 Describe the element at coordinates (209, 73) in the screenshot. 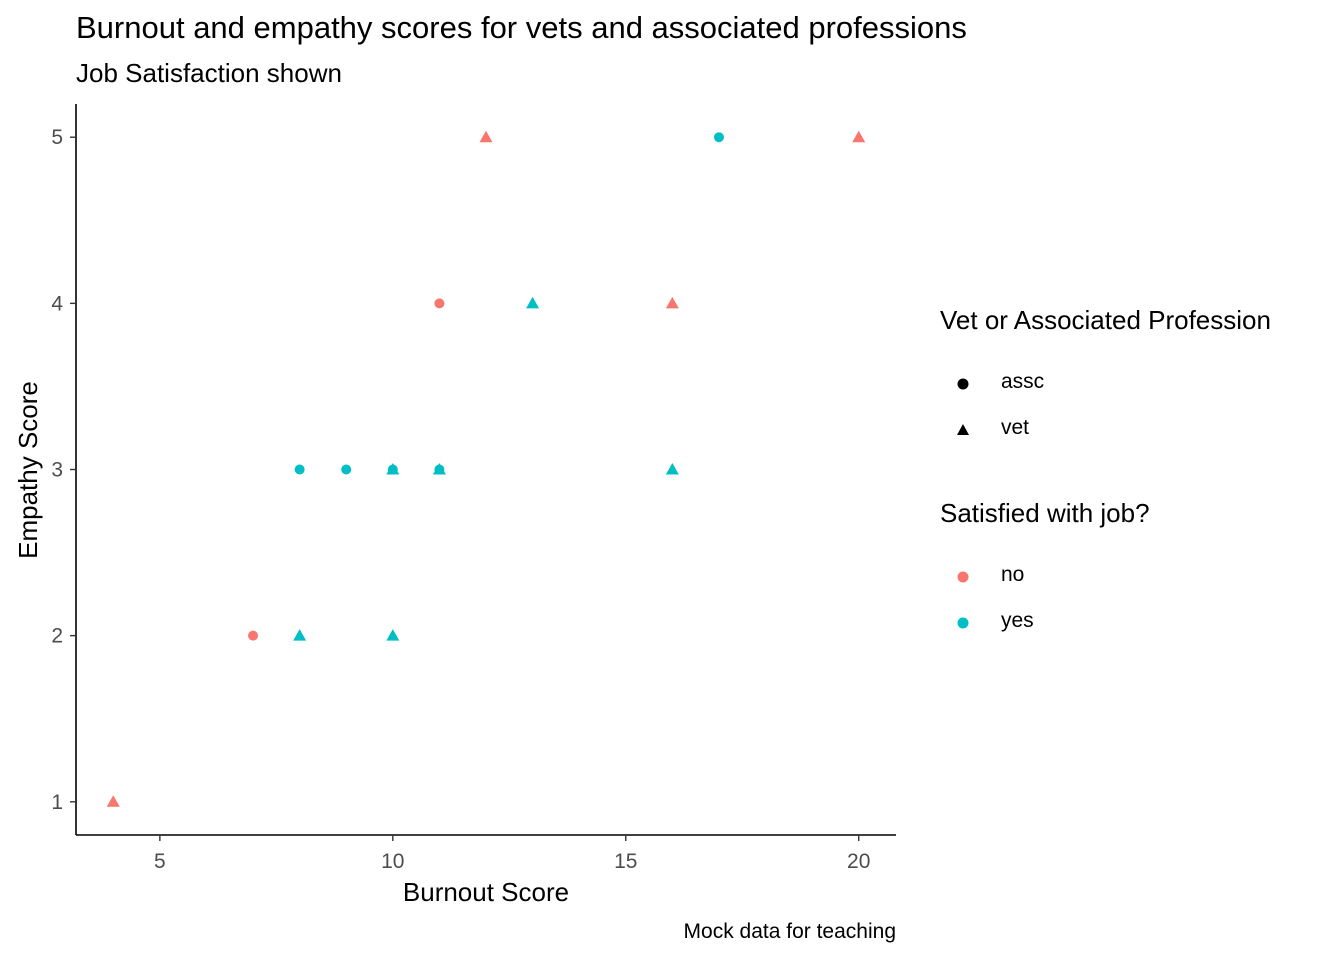

I see `chart-subtitle: Job Satisfaction shown` at that location.